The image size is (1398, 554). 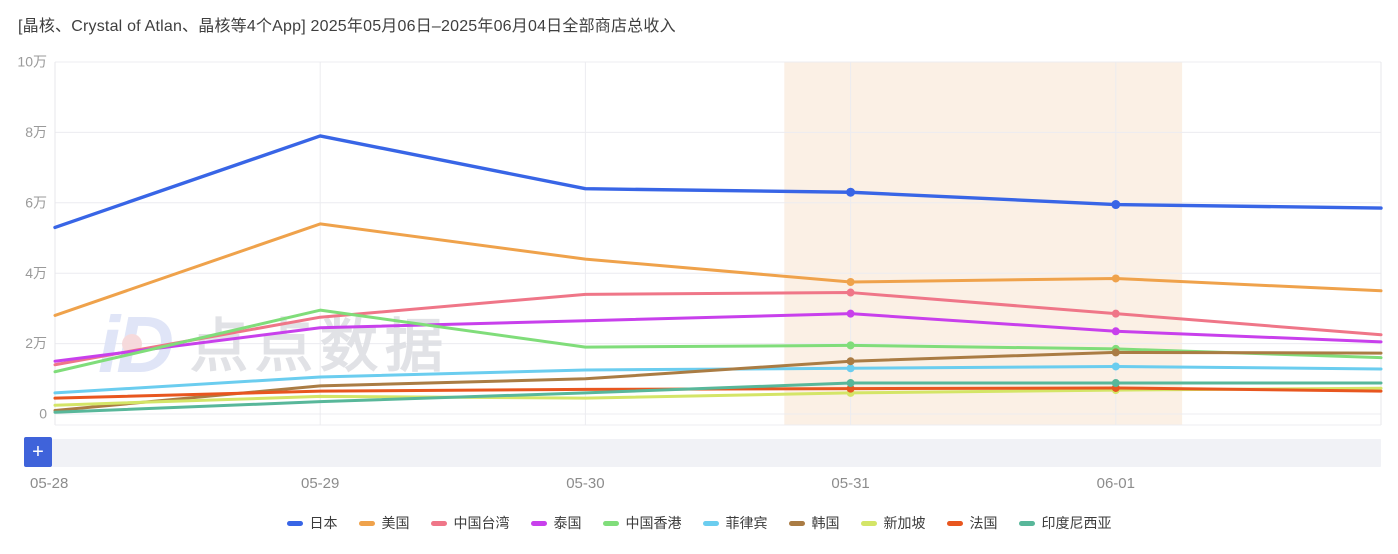 What do you see at coordinates (49, 483) in the screenshot?
I see `x-tick-label: 05-28` at bounding box center [49, 483].